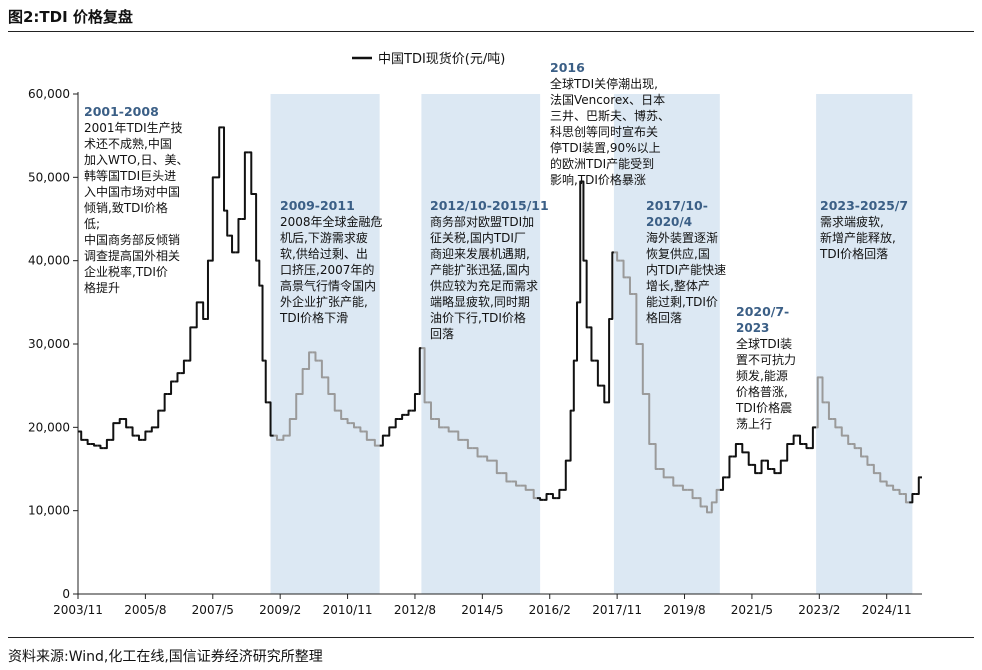 The width and height of the screenshot is (982, 670). Describe the element at coordinates (331, 221) in the screenshot. I see `annotation-line: 2008年全球金融危` at that location.